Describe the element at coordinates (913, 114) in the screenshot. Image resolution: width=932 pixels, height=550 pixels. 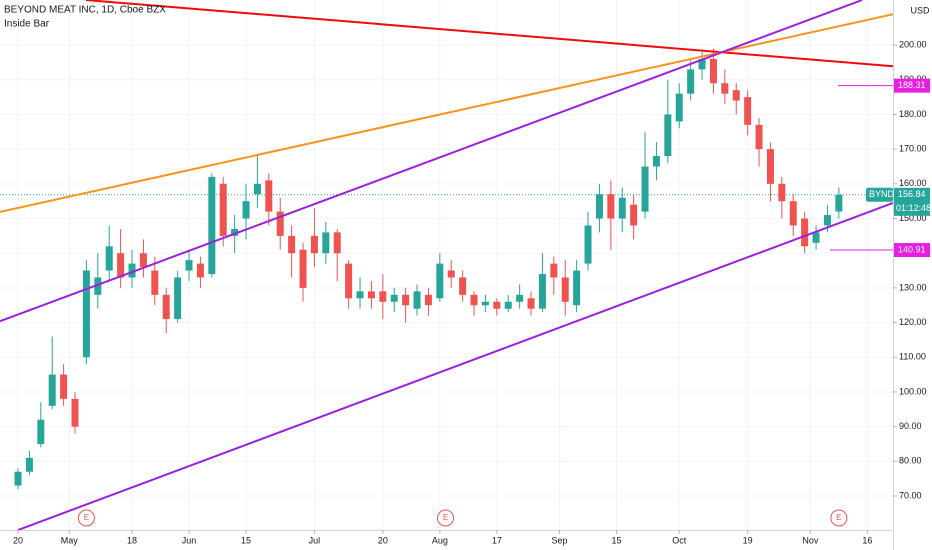
I see `y-tick-label: 180.00` at that location.